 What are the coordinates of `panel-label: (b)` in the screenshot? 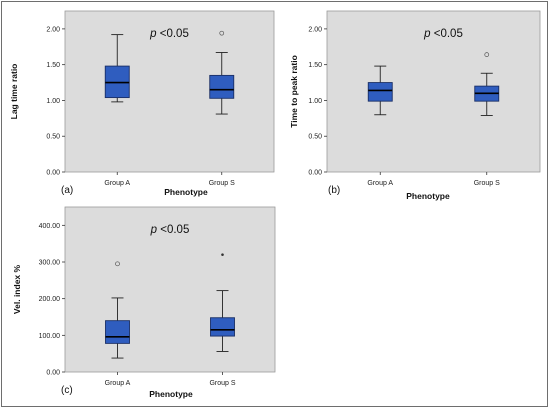 It's located at (334, 190).